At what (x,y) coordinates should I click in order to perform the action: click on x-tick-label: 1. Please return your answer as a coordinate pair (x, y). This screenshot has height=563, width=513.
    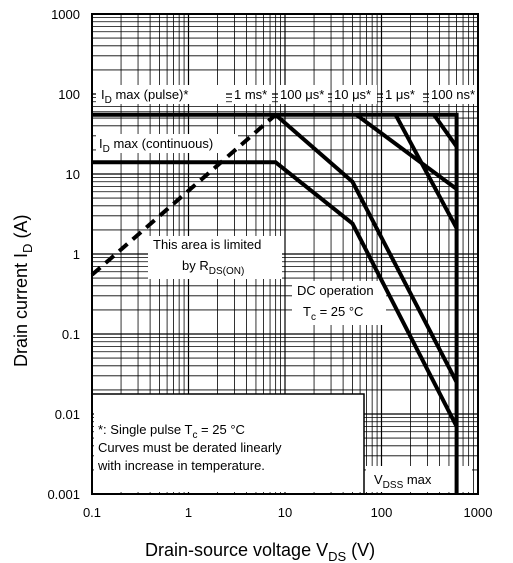
    Looking at the image, I should click on (188, 512).